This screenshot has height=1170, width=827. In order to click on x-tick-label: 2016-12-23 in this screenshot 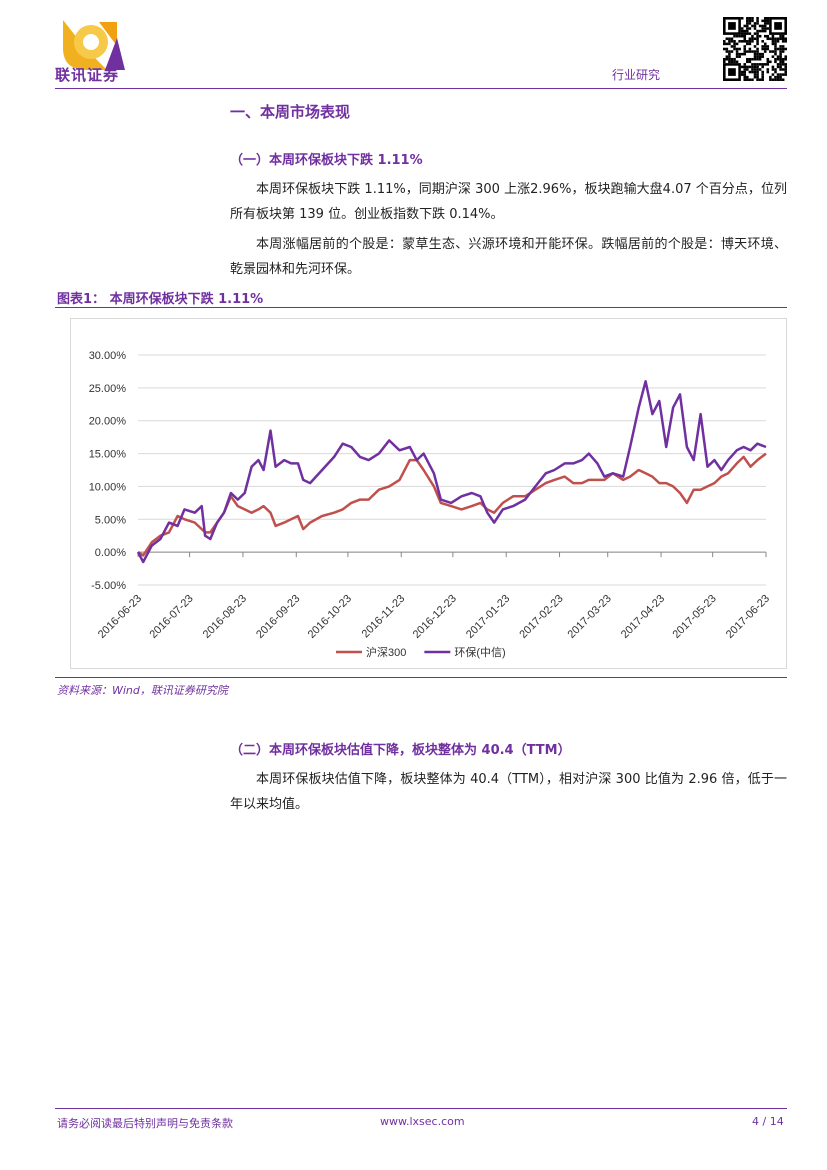, I will do `click(435, 617)`.